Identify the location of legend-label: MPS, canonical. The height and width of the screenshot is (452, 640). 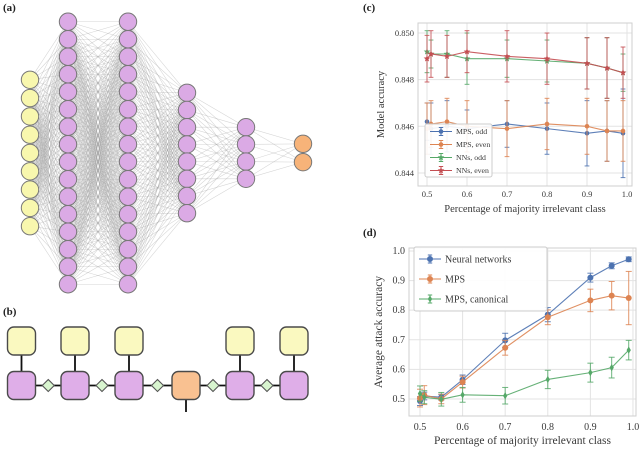
(477, 300).